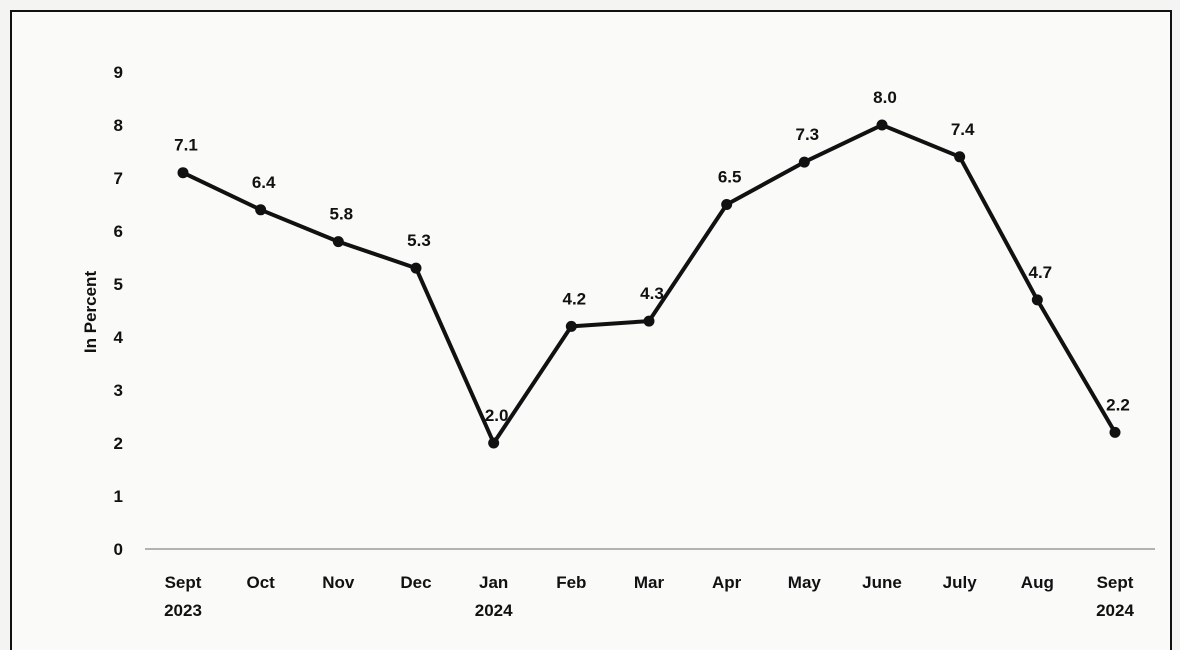  What do you see at coordinates (118, 390) in the screenshot?
I see `y-tick-label: 3` at bounding box center [118, 390].